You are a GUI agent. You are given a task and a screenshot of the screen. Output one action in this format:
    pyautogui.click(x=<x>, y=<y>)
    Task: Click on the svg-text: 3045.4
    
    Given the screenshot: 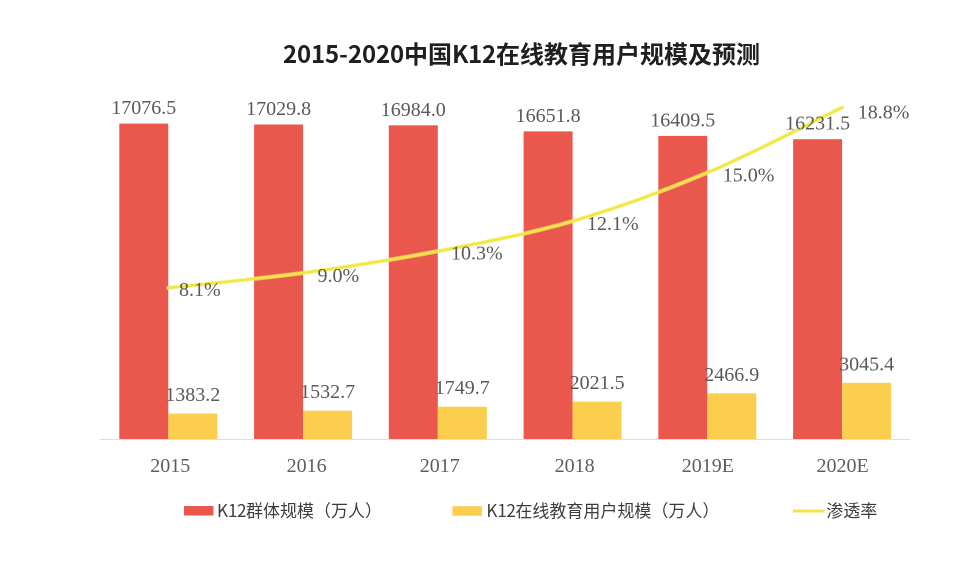 What is the action you would take?
    pyautogui.click(x=866, y=364)
    